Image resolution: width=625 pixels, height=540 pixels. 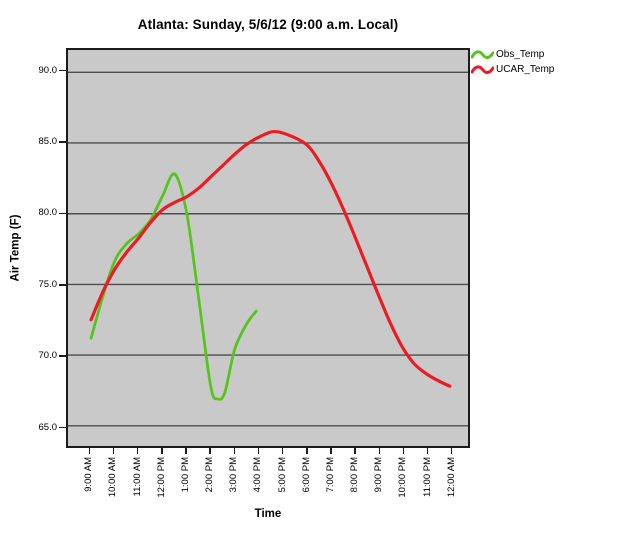 What do you see at coordinates (48, 284) in the screenshot?
I see `y-tick-label: 75.0` at bounding box center [48, 284].